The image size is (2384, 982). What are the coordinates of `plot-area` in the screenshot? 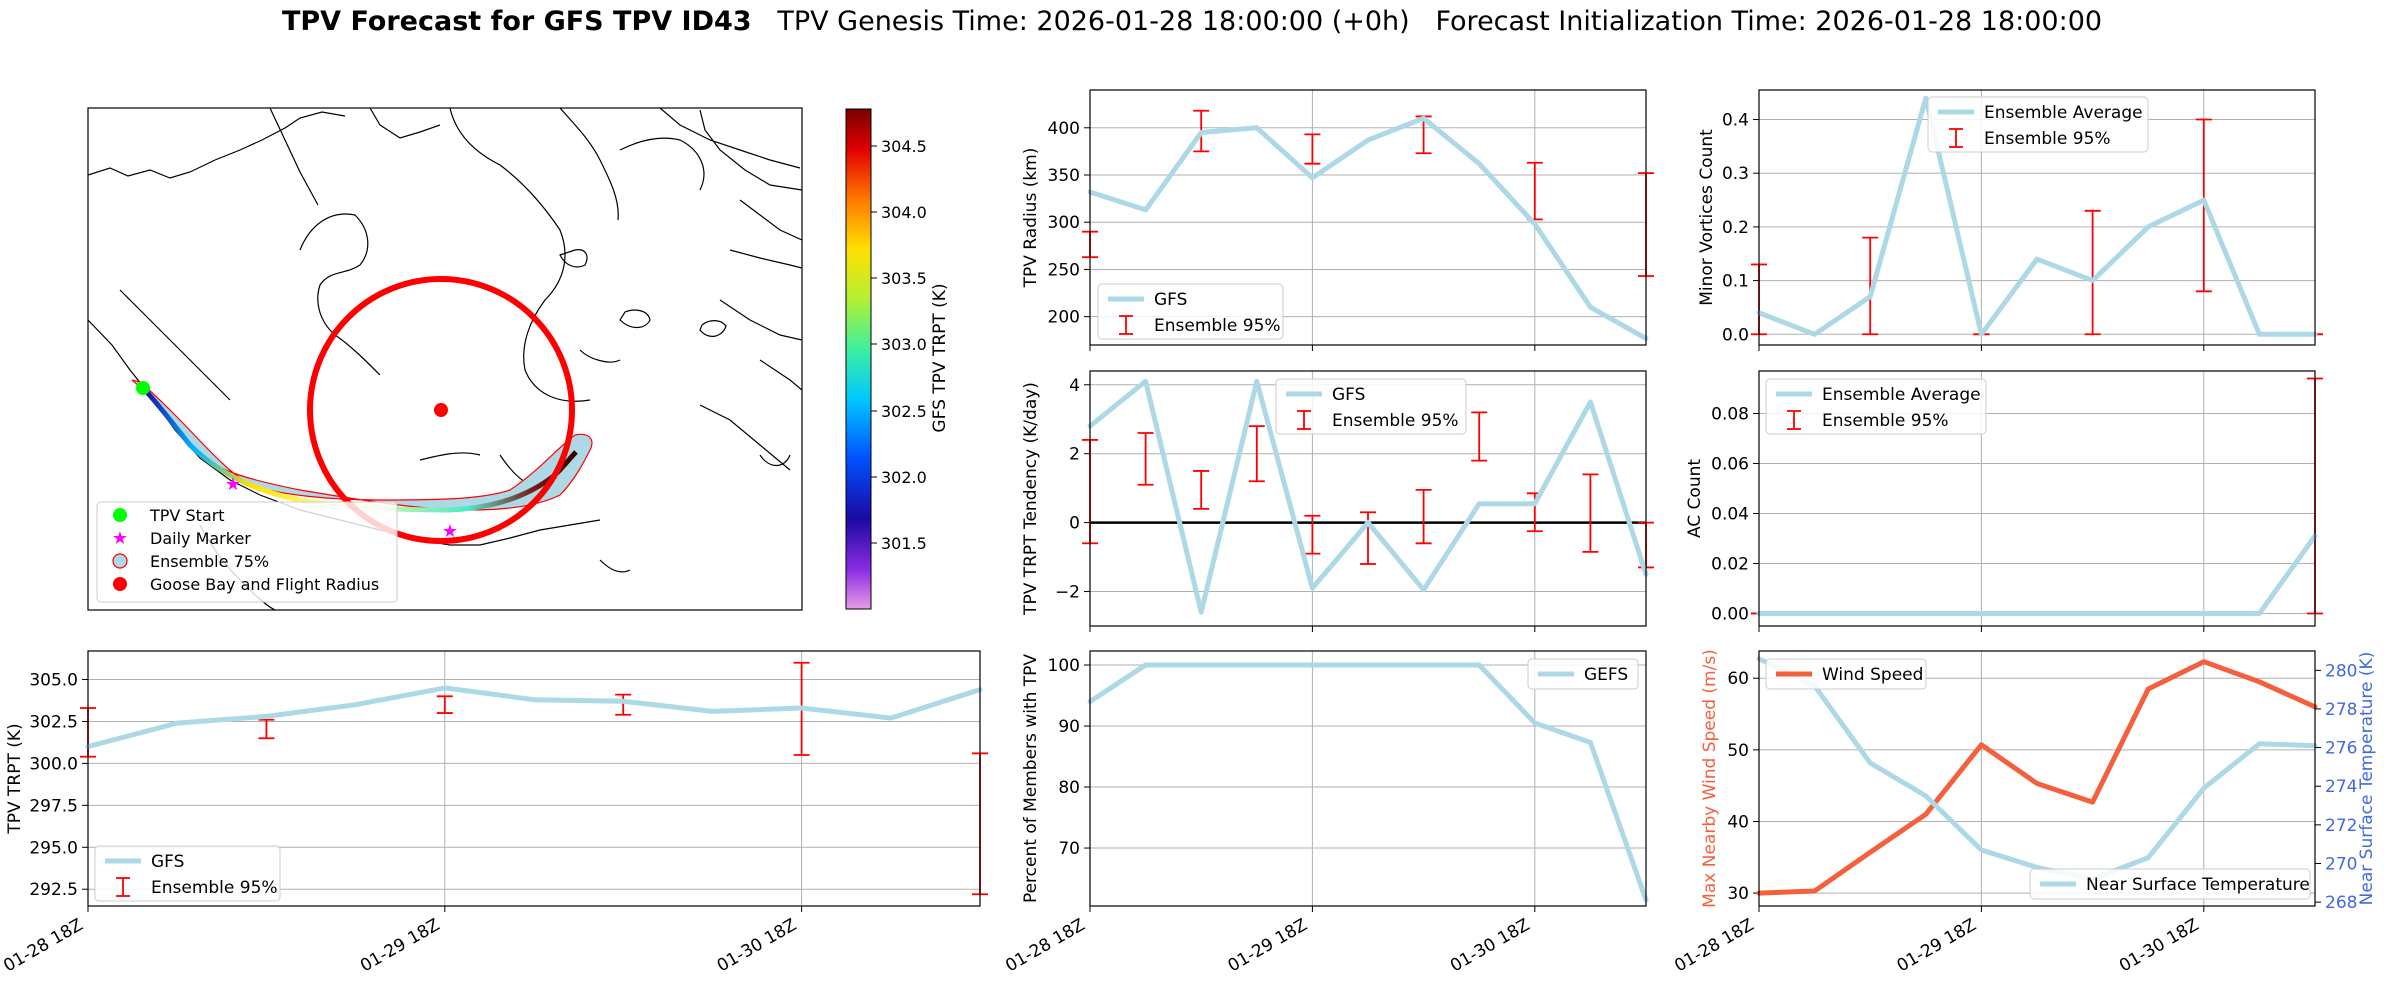 It's located at (1368, 778).